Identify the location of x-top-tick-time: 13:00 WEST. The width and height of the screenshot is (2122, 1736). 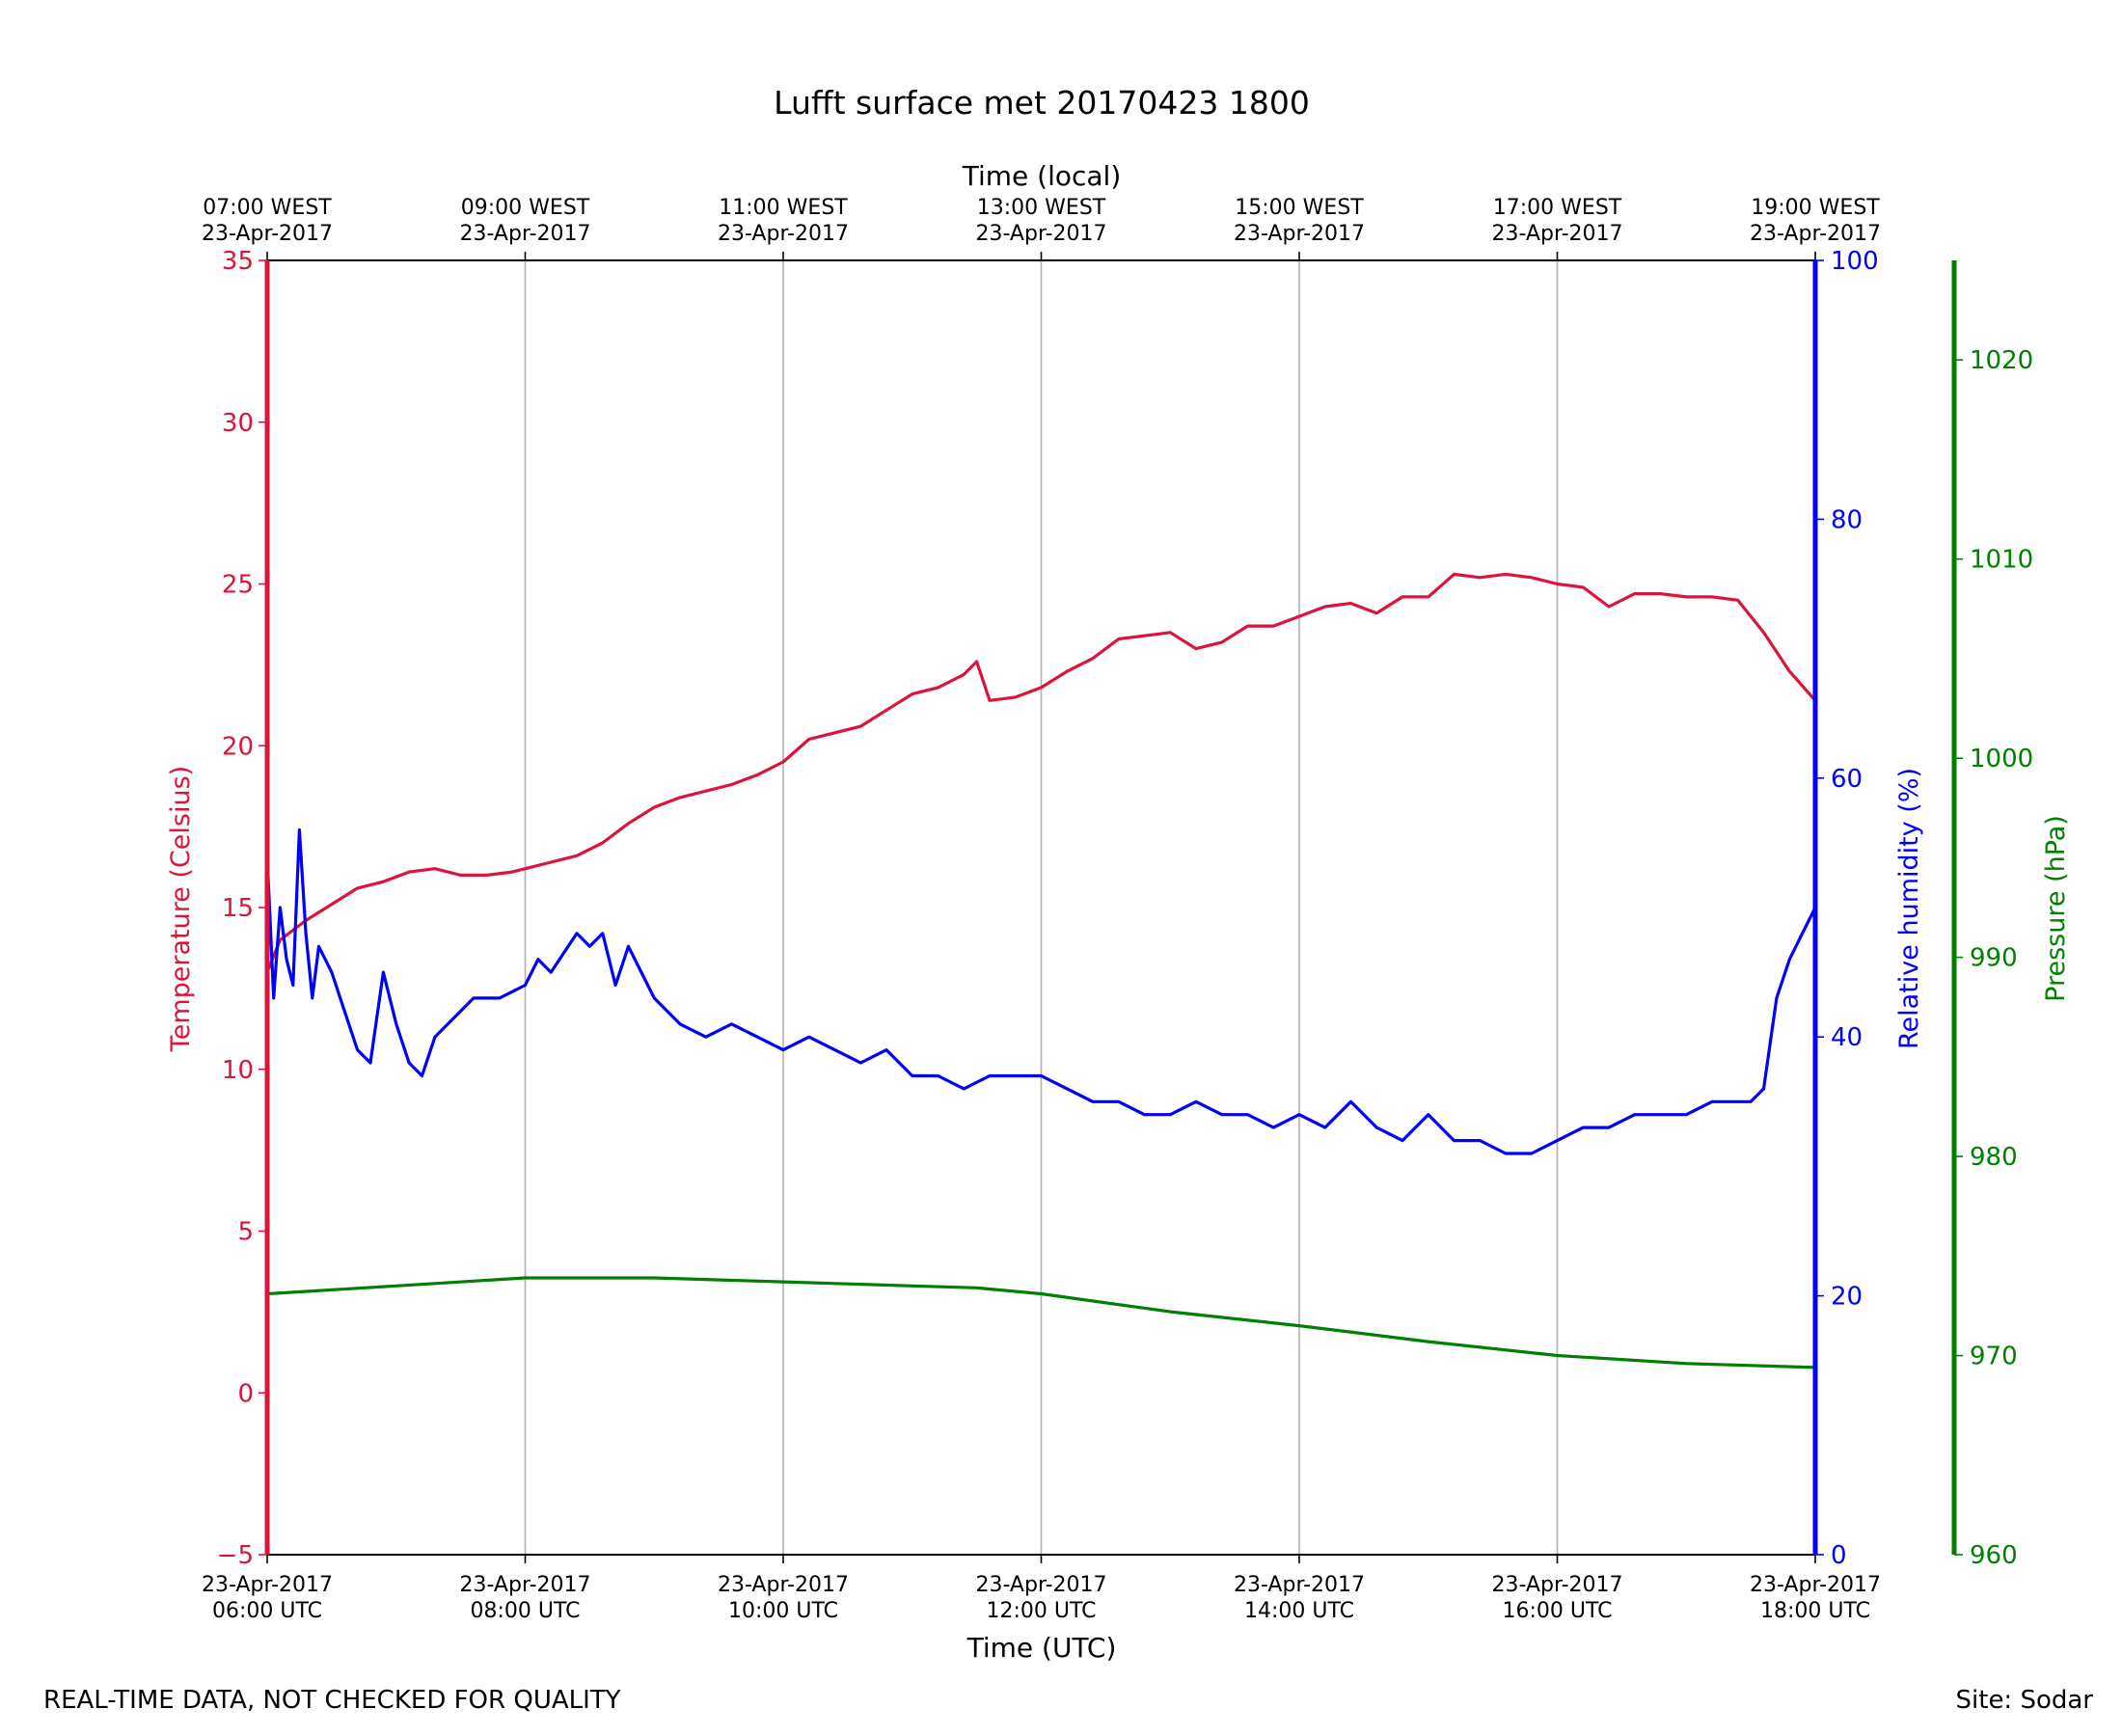
(1041, 208).